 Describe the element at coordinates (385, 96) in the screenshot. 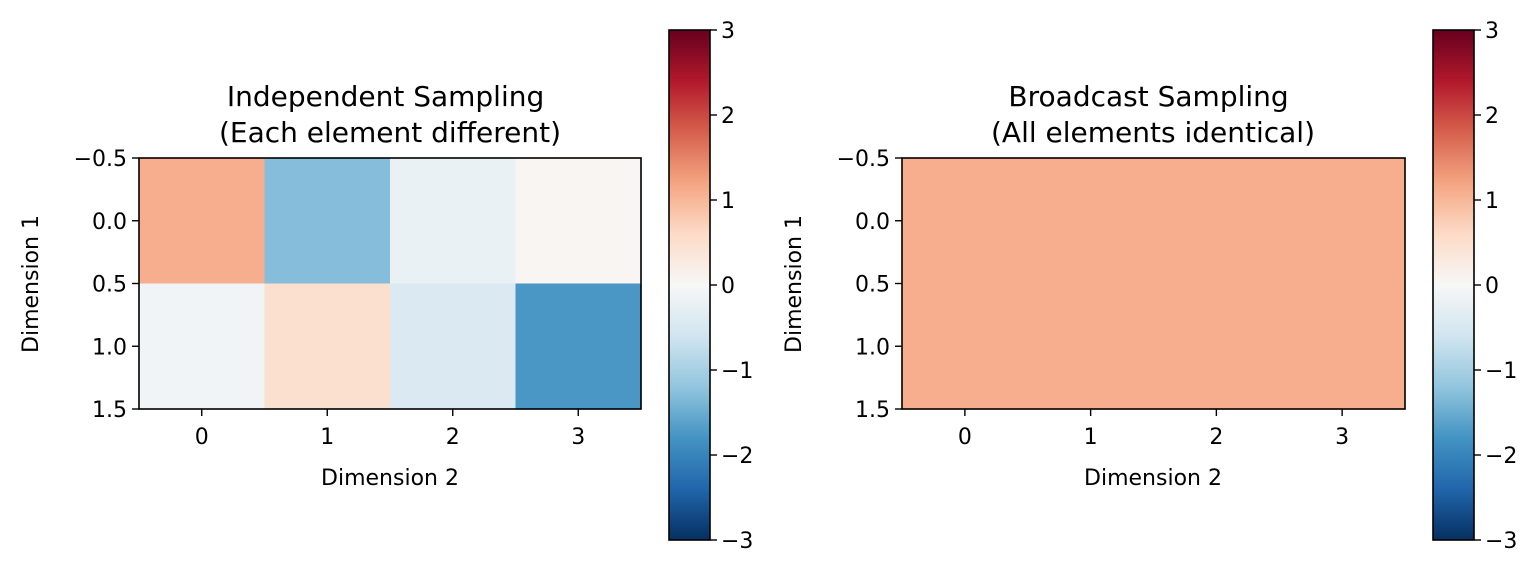

I see `title-line-1: Independent Sampling` at that location.